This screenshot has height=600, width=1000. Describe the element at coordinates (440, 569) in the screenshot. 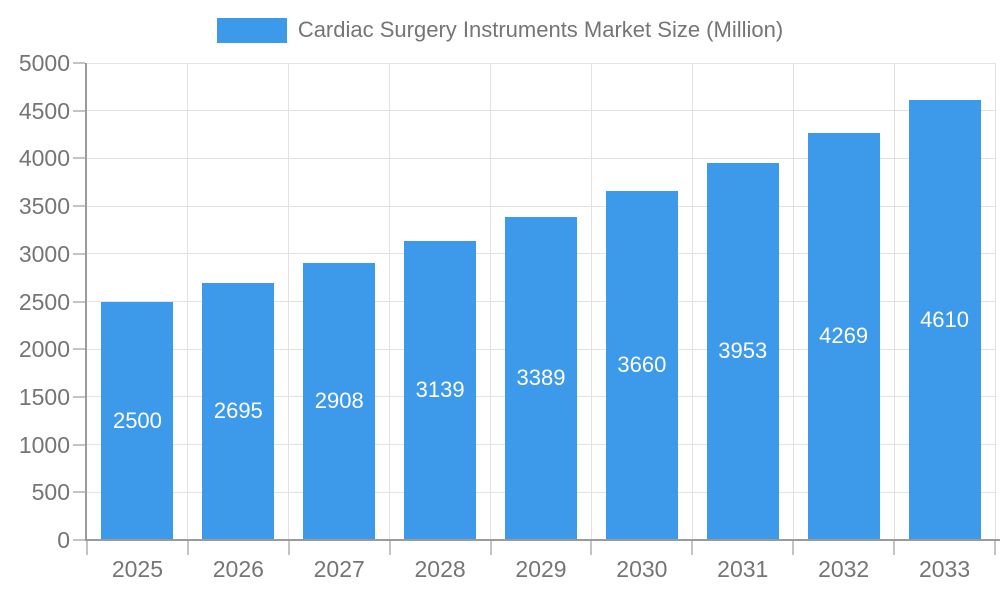

I see `x-axis-tick-label: 2028` at that location.